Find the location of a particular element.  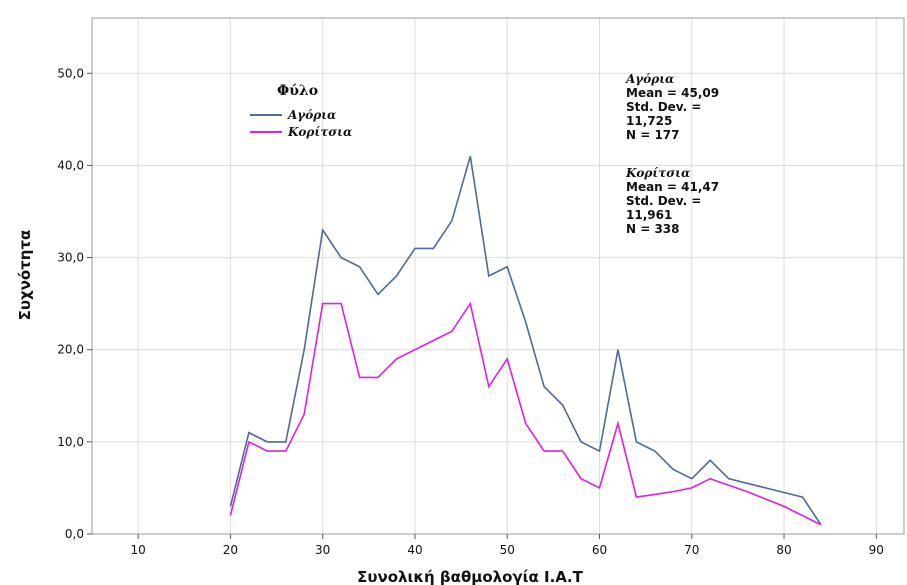

y-tick-label: 0,0 is located at coordinates (74, 534).